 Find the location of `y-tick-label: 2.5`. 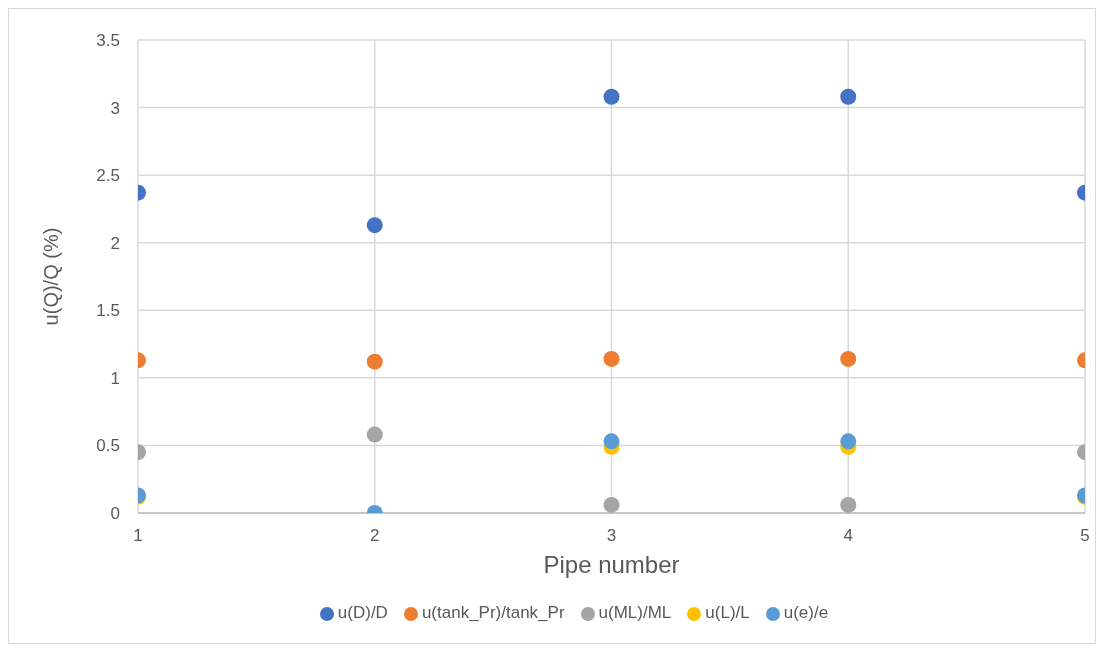

y-tick-label: 2.5 is located at coordinates (108, 176).